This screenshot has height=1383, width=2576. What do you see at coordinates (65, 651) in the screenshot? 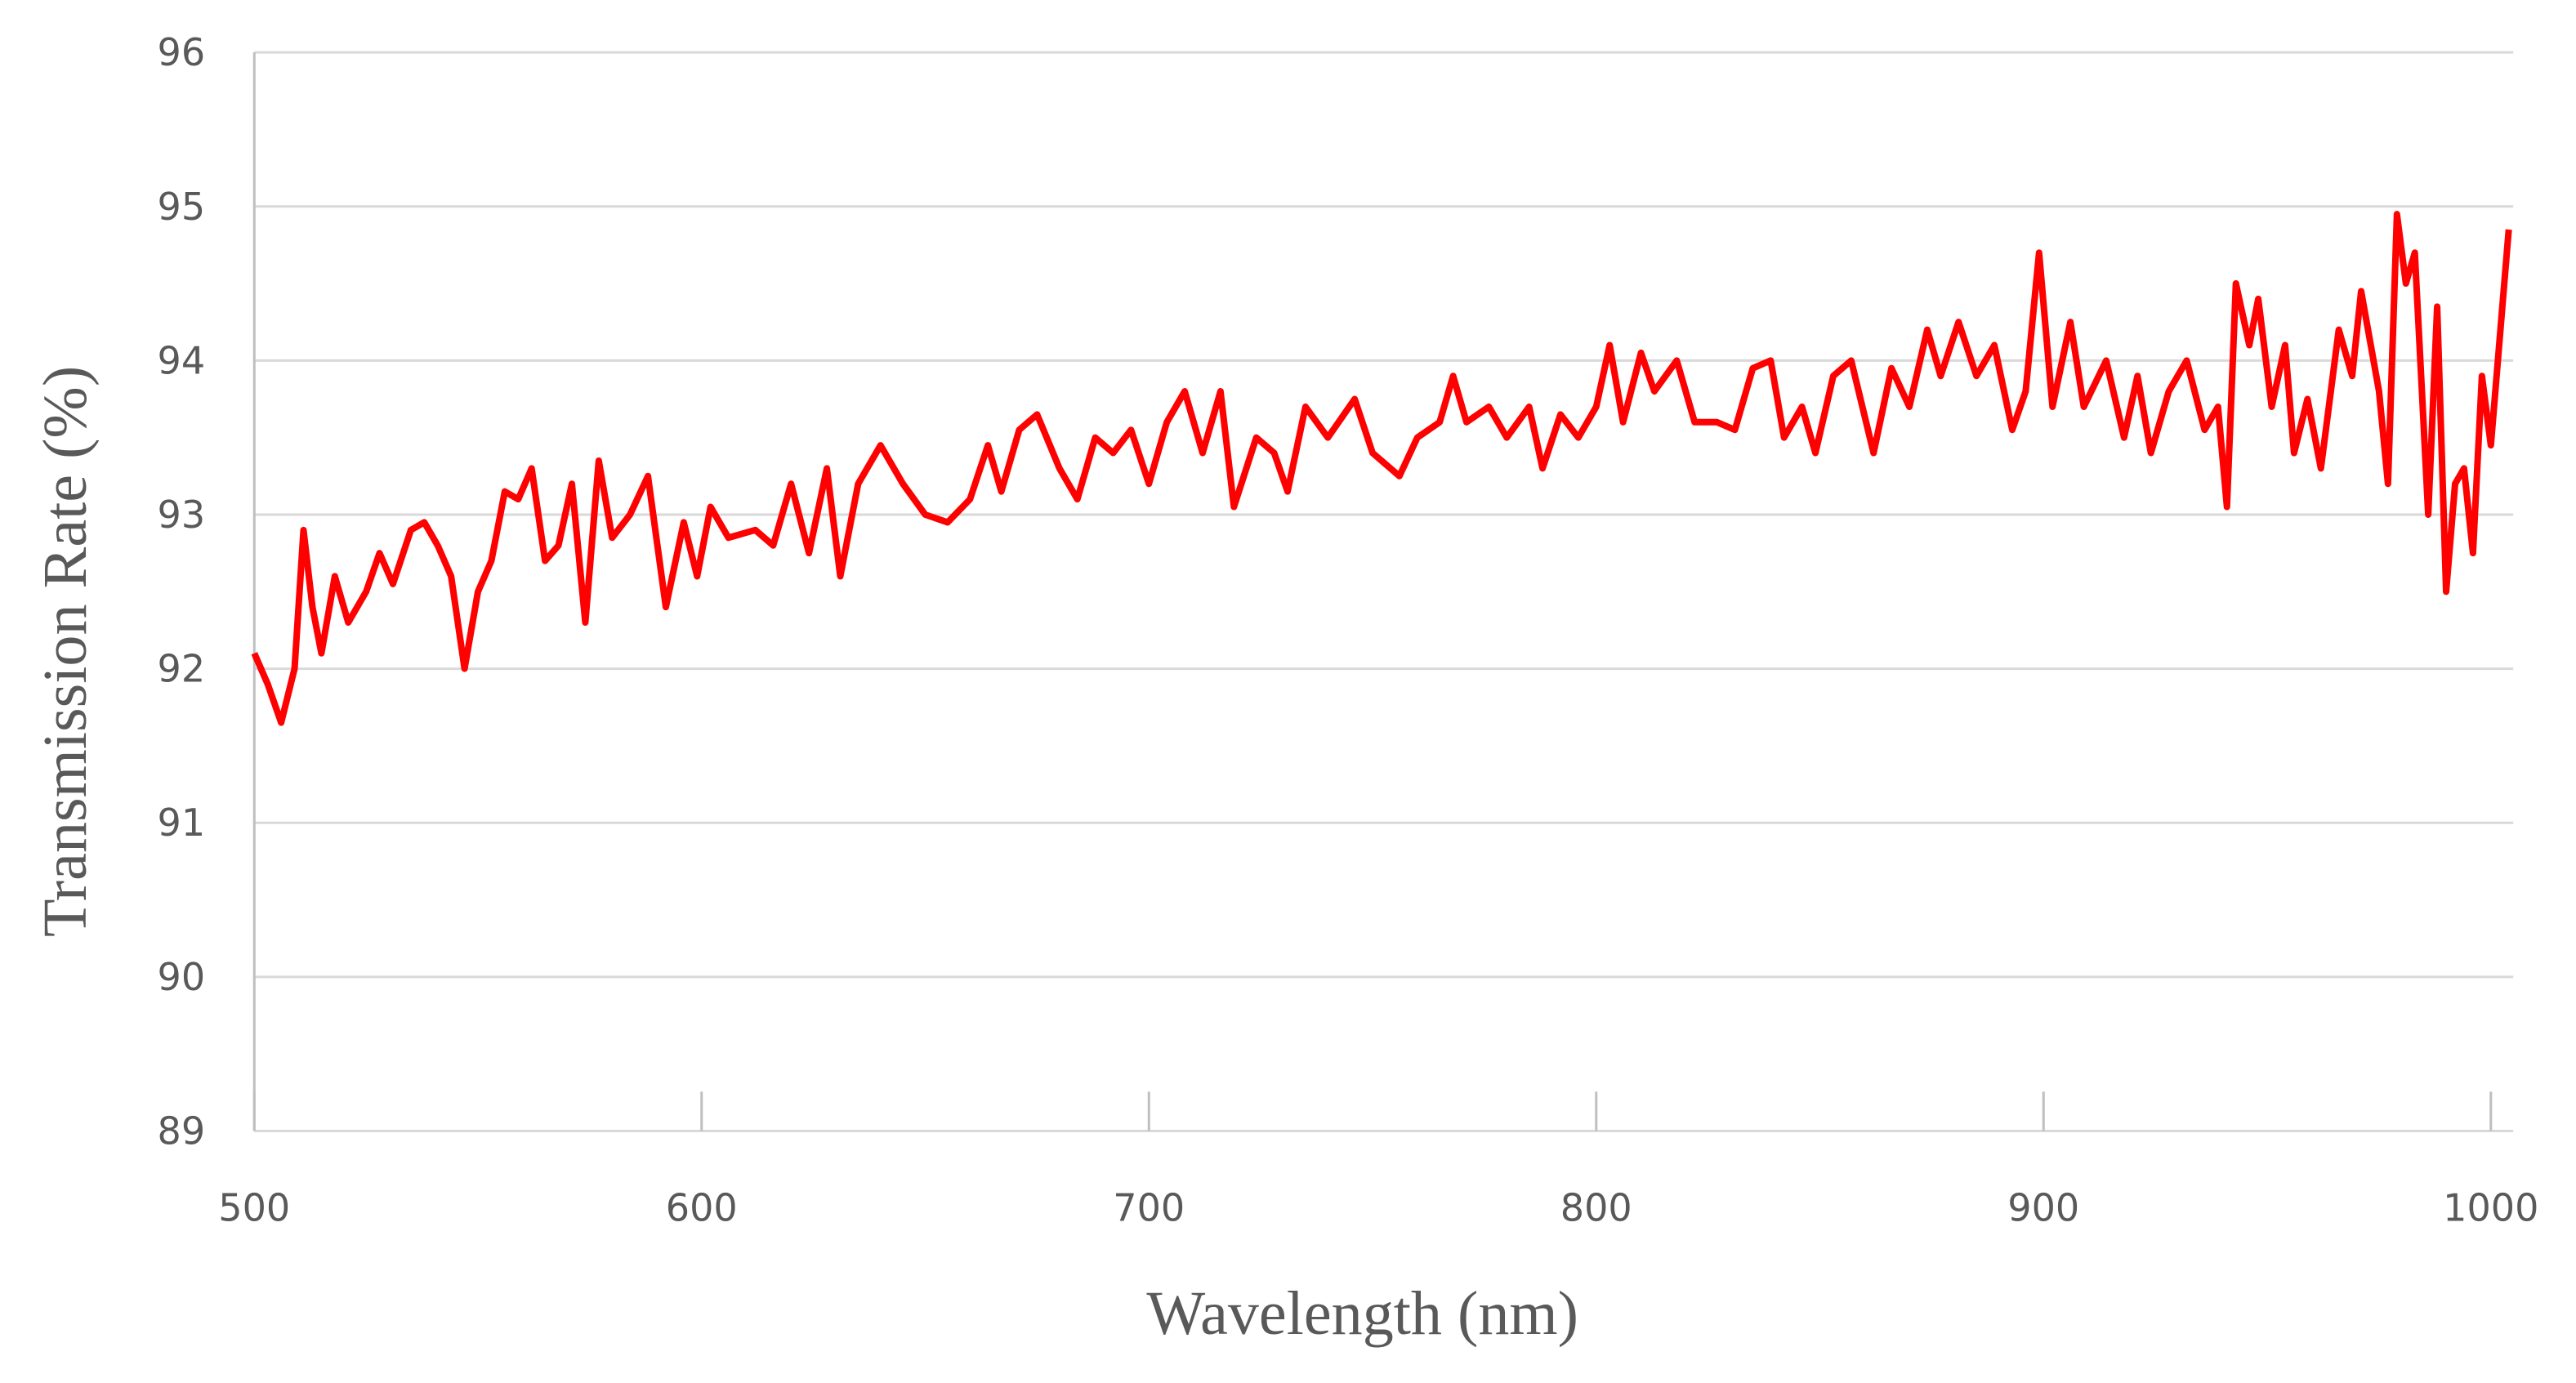
I see `y-axis-title: Transmission Rate (%)` at bounding box center [65, 651].